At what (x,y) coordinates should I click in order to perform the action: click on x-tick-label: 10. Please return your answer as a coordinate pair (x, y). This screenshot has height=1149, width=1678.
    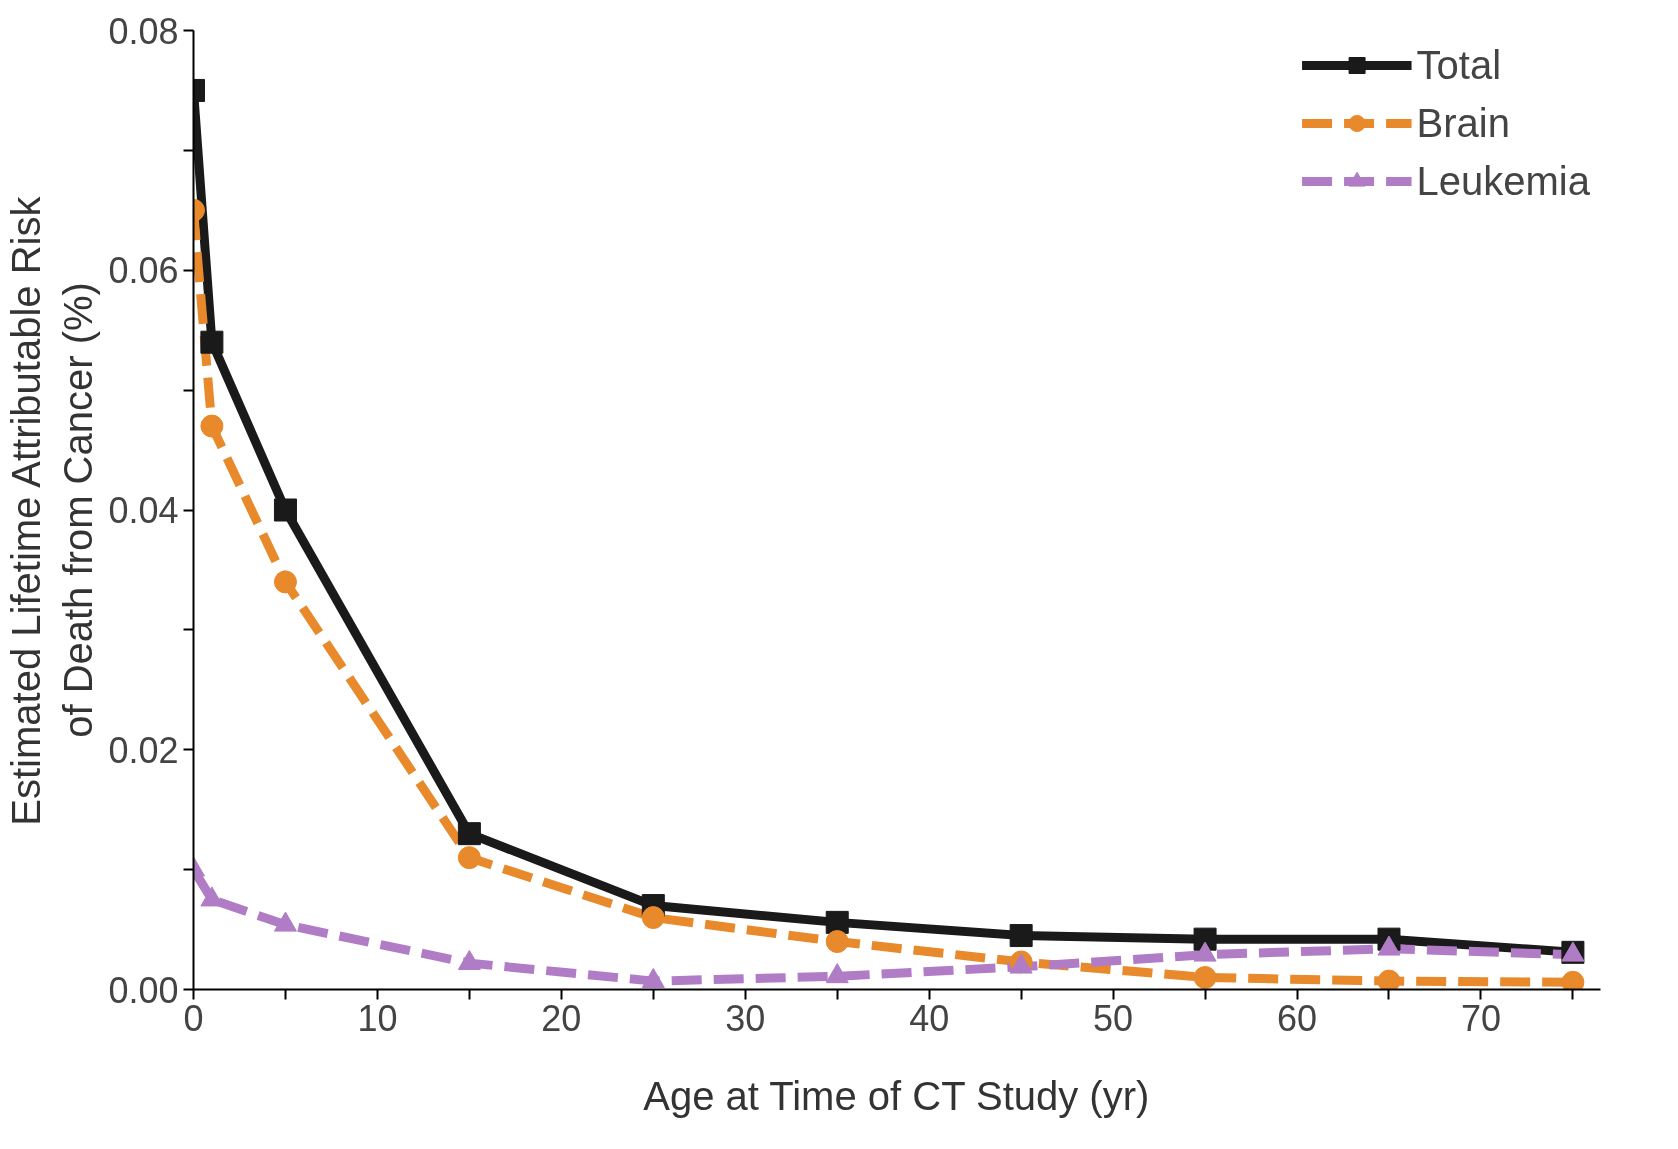
    Looking at the image, I should click on (377, 1018).